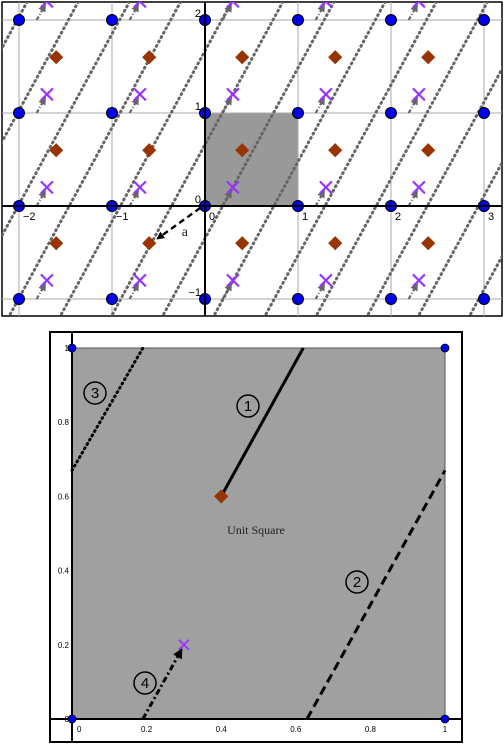 This screenshot has width=504, height=745. I want to click on x-tick-label: 0.6, so click(296, 729).